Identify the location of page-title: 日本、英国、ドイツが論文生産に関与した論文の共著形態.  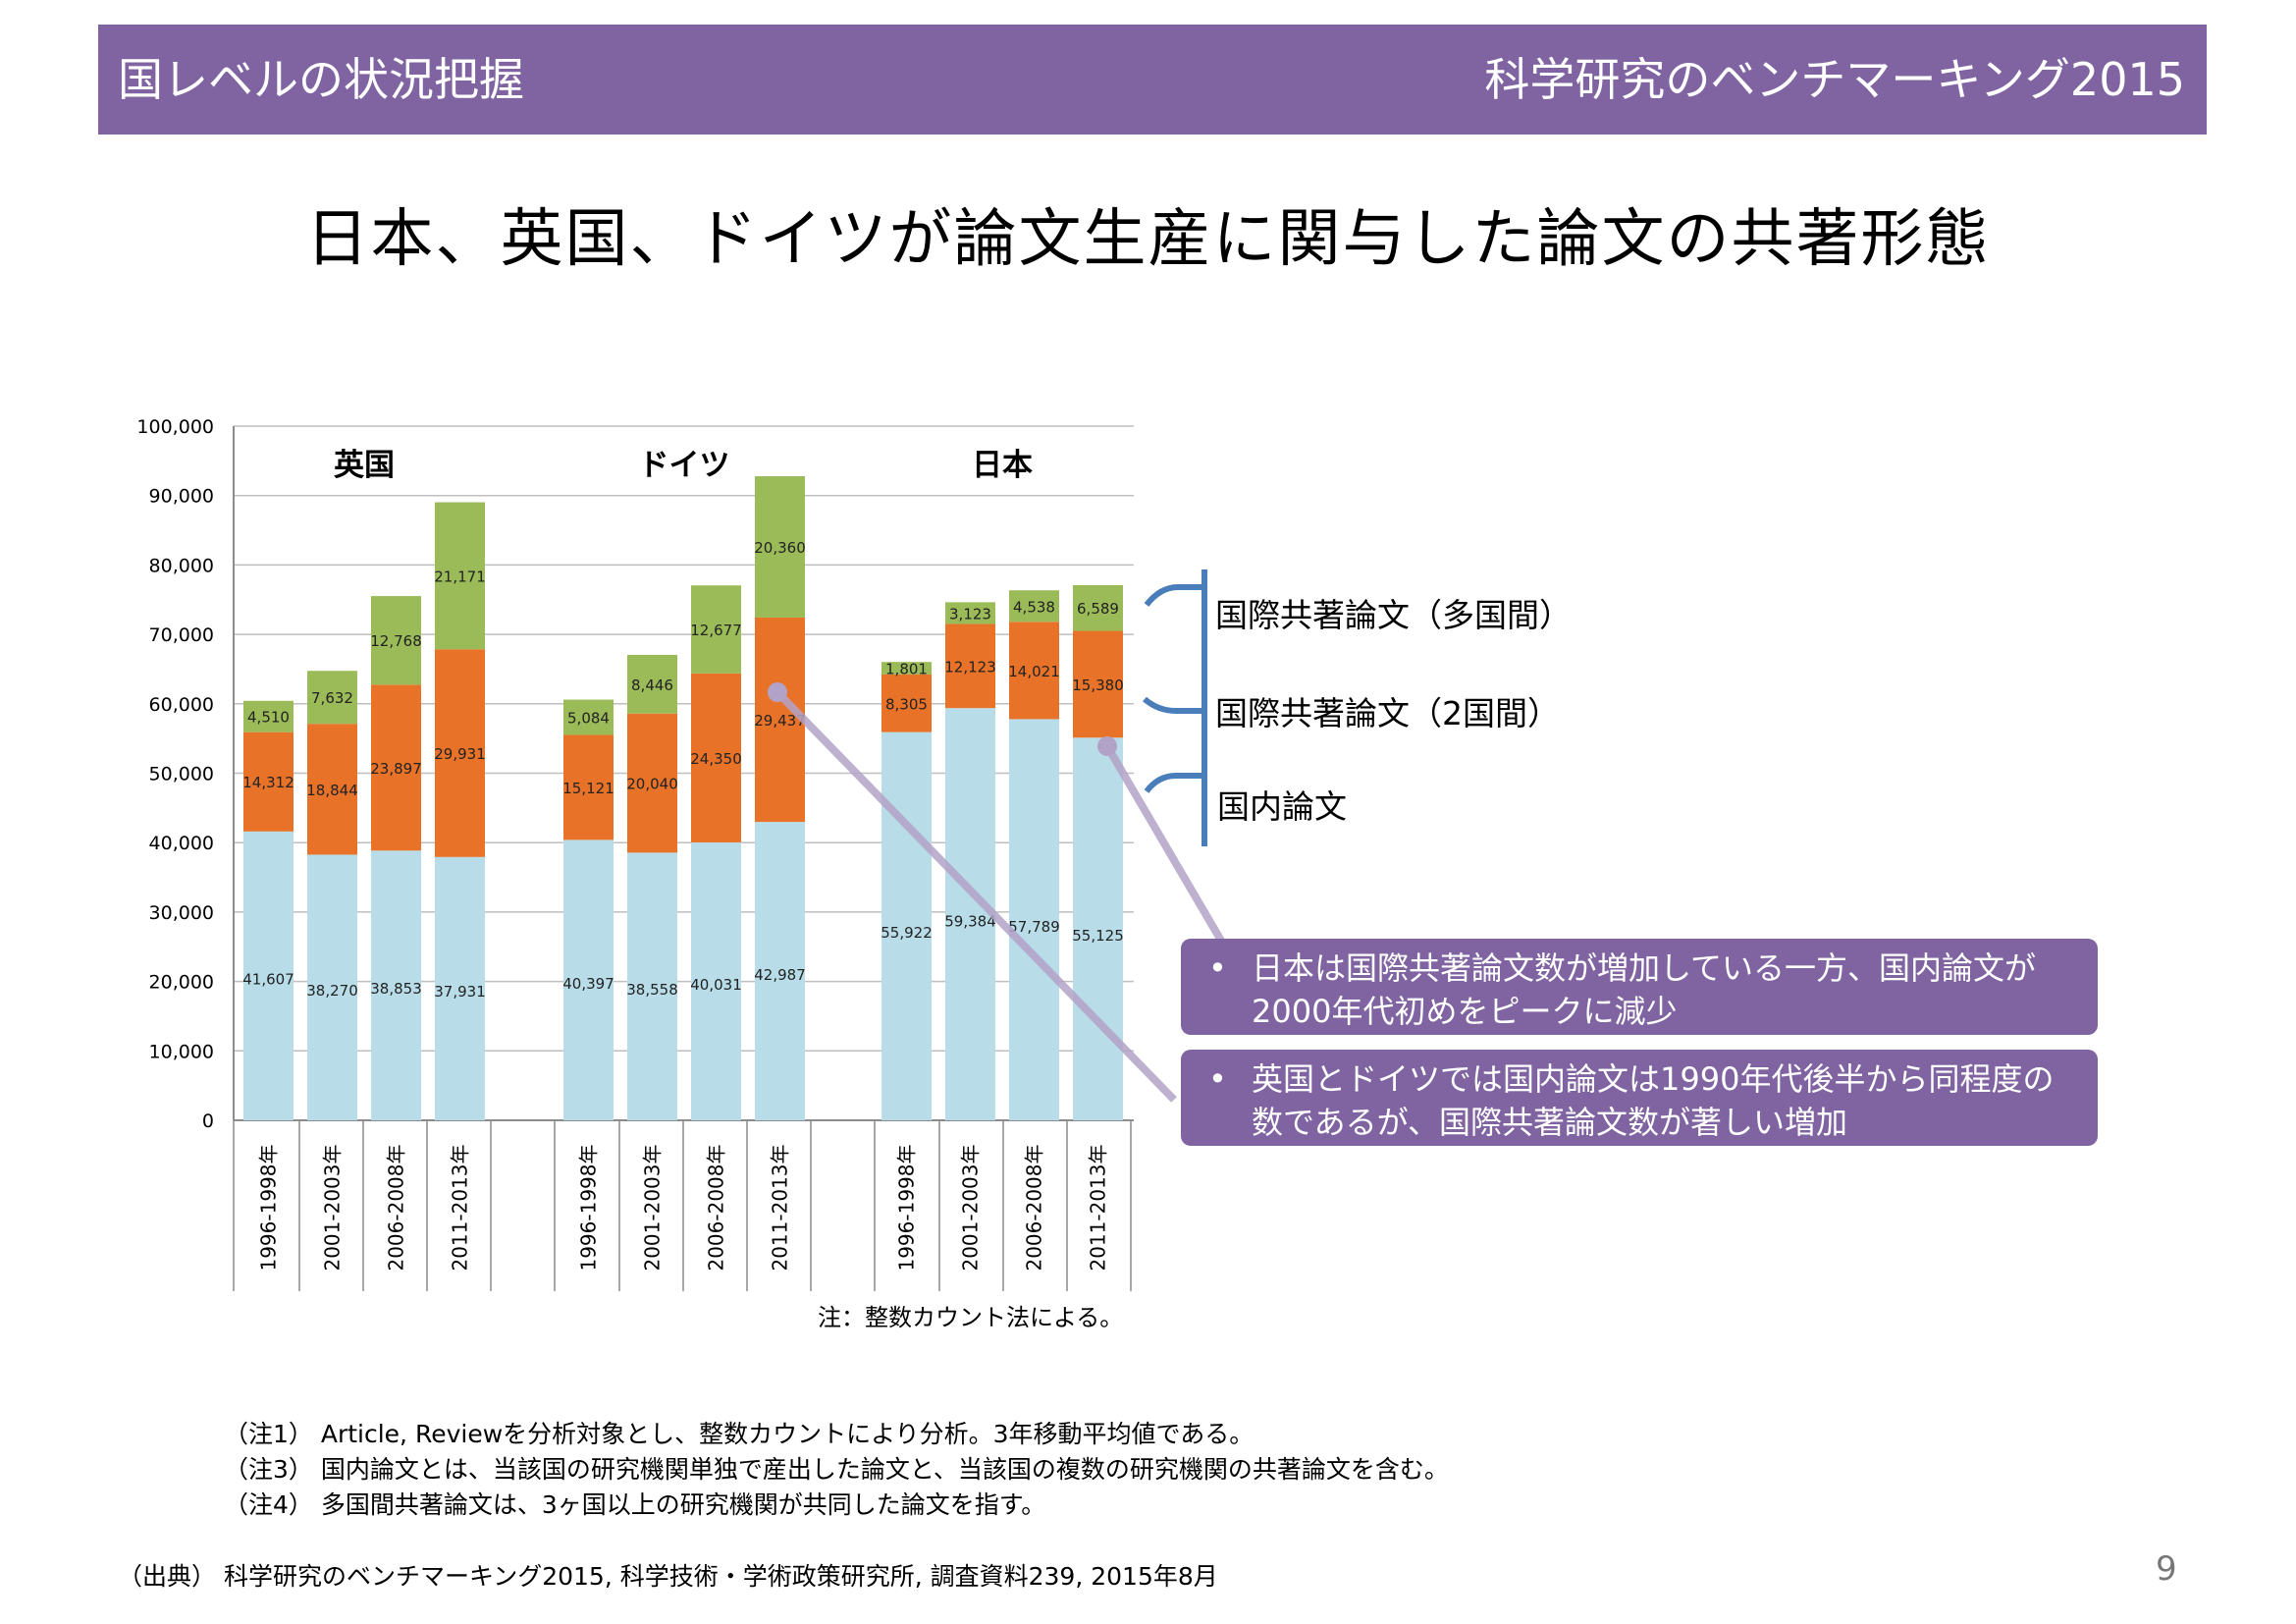
(1148, 239).